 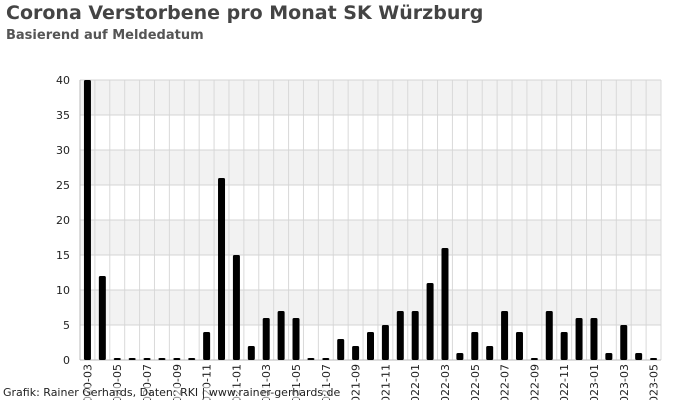 I want to click on y-tick-label: 35, so click(x=63, y=115).